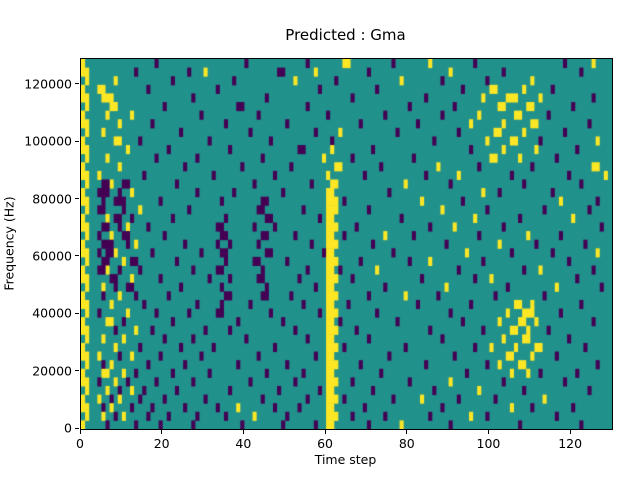 The width and height of the screenshot is (640, 480). What do you see at coordinates (161, 443) in the screenshot?
I see `x-tick-label: 20` at bounding box center [161, 443].